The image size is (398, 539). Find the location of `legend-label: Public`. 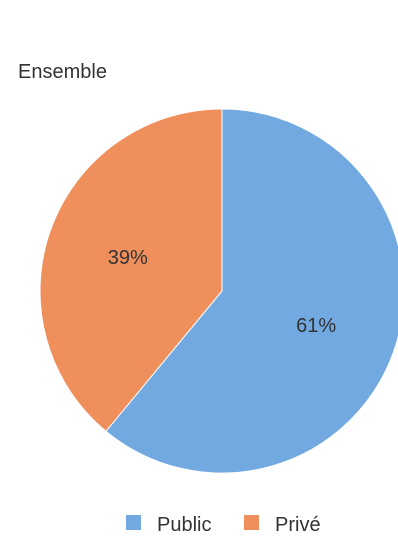

legend-label: Public is located at coordinates (184, 525).